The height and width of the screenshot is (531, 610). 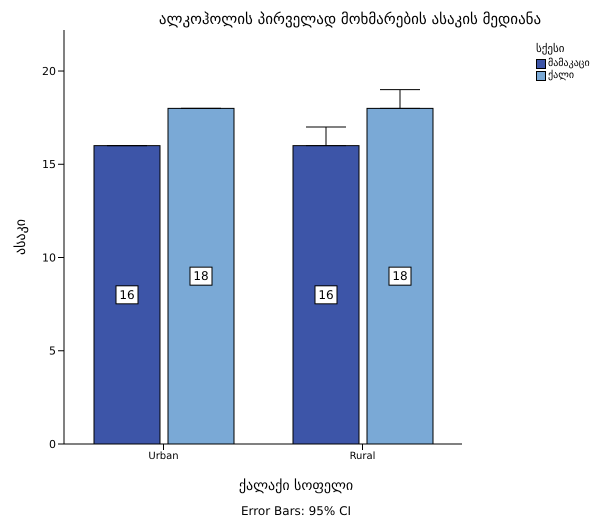 I want to click on x-tick-label: Urban, so click(x=163, y=456).